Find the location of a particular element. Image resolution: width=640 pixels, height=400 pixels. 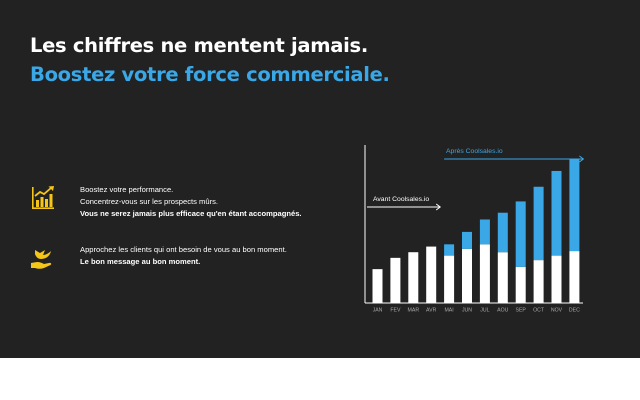

x-tick-label: DEC is located at coordinates (574, 311).